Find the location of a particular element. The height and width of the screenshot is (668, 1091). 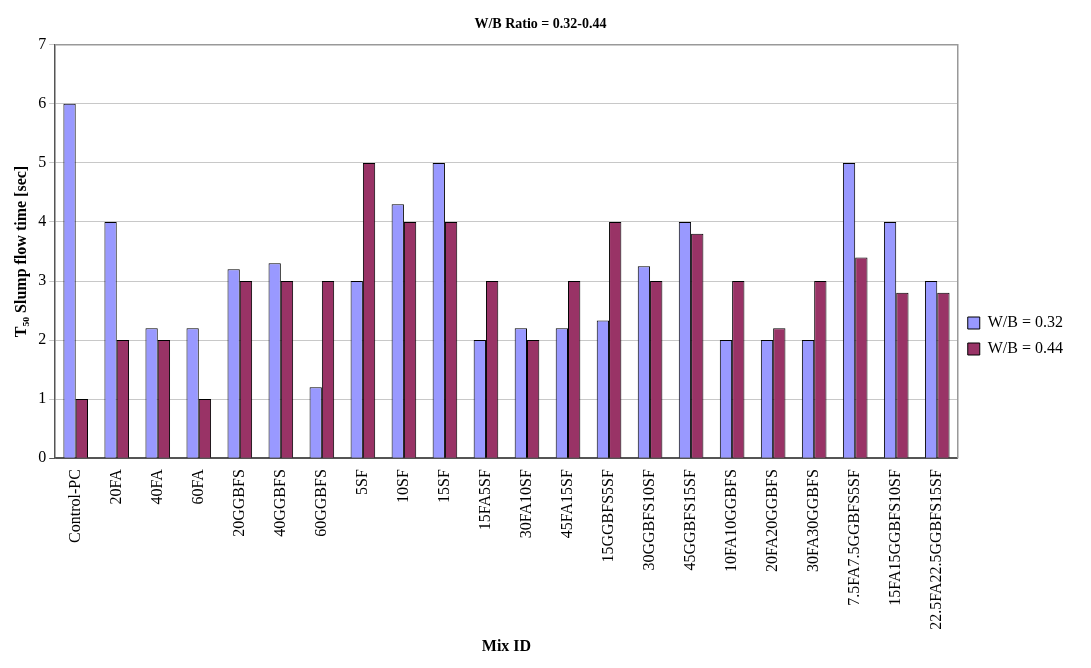

x-tick-label: 60GGBFS is located at coordinates (321, 503).